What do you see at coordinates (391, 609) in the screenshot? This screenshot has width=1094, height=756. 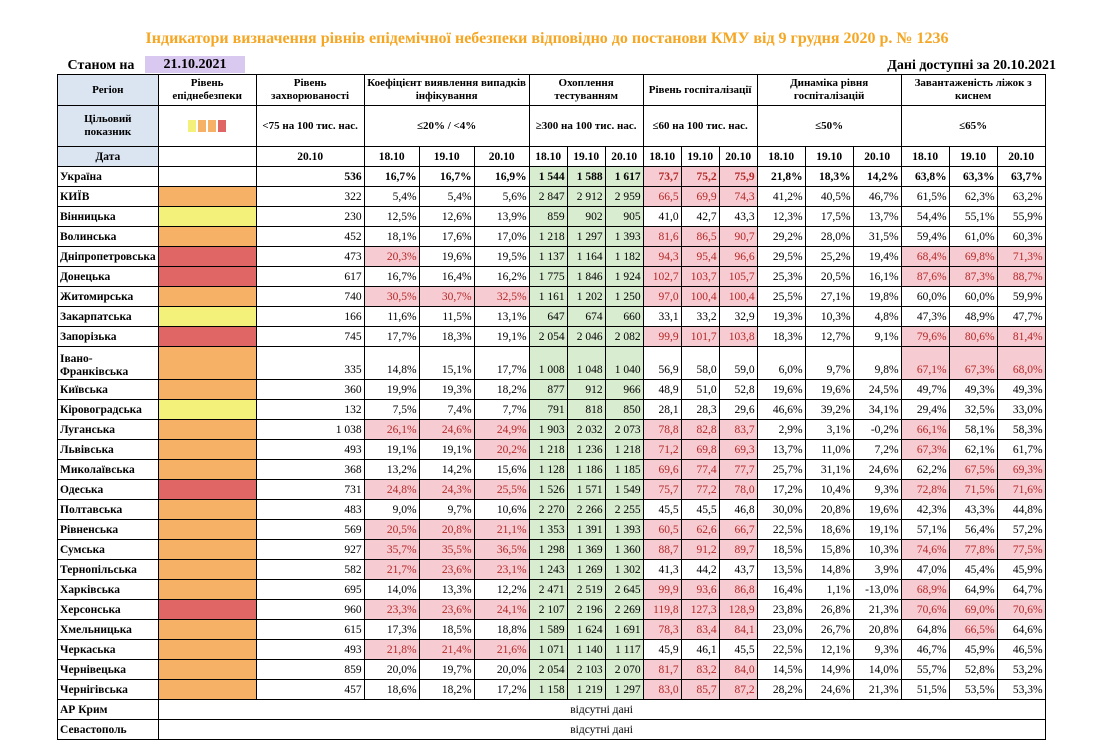 I see `detection-value: 23,3%` at bounding box center [391, 609].